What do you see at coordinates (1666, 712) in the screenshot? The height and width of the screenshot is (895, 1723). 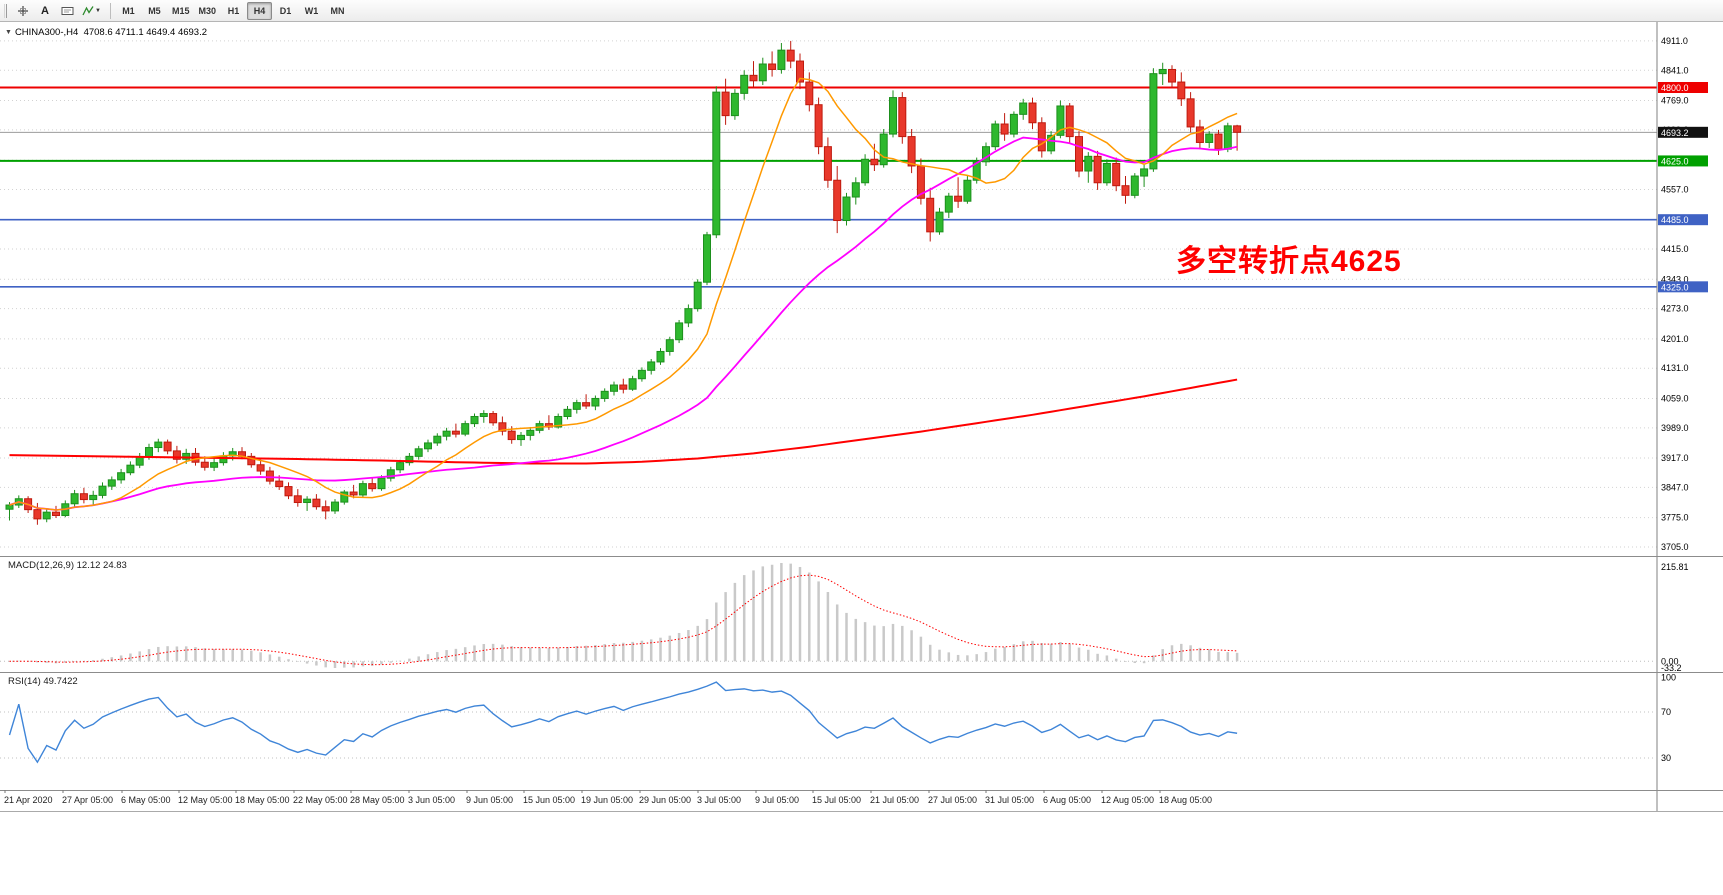 I see `svg-text: 70` at bounding box center [1666, 712].